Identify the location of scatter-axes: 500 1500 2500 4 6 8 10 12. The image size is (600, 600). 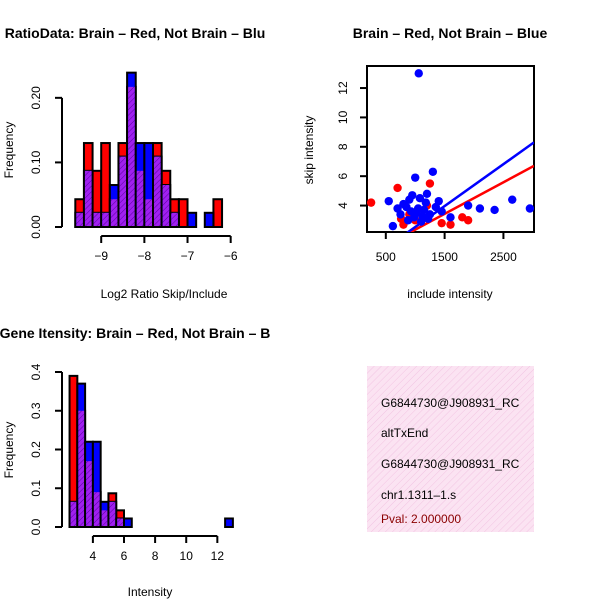
(426, 172).